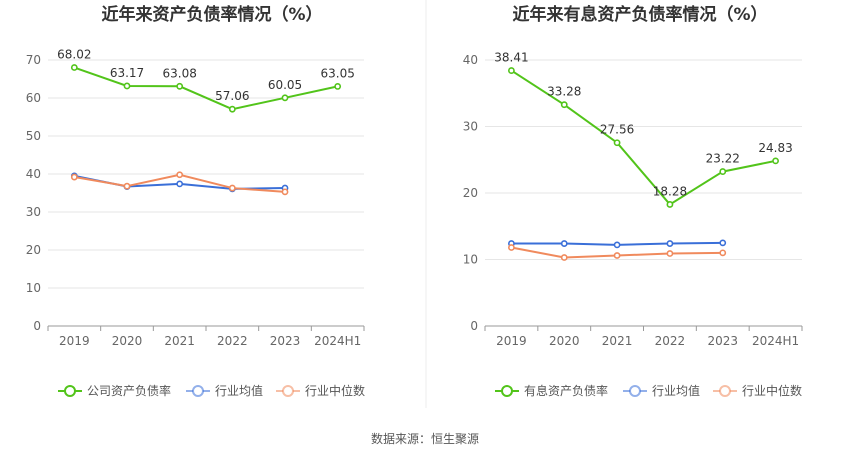 This screenshot has height=463, width=850. Describe the element at coordinates (129, 390) in the screenshot. I see `legend-label: 公司资产负债率` at that location.